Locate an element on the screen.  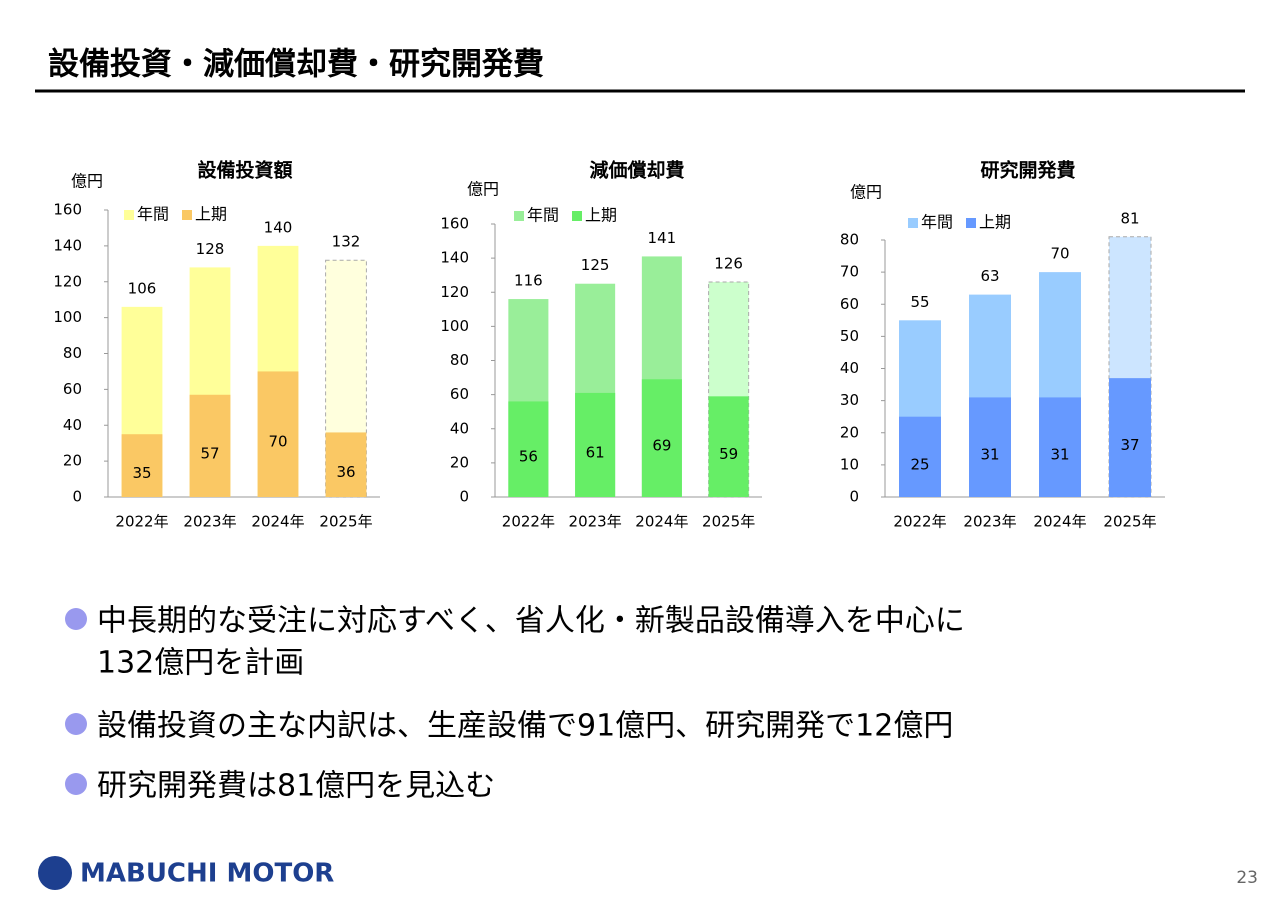
y-tick-label: 50 is located at coordinates (849, 336).